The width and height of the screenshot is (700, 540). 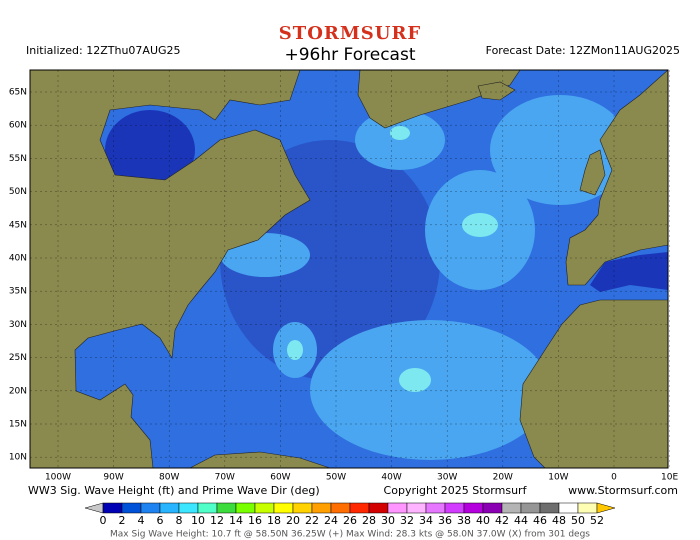 I want to click on title: +96hr Forecast, so click(x=350, y=55).